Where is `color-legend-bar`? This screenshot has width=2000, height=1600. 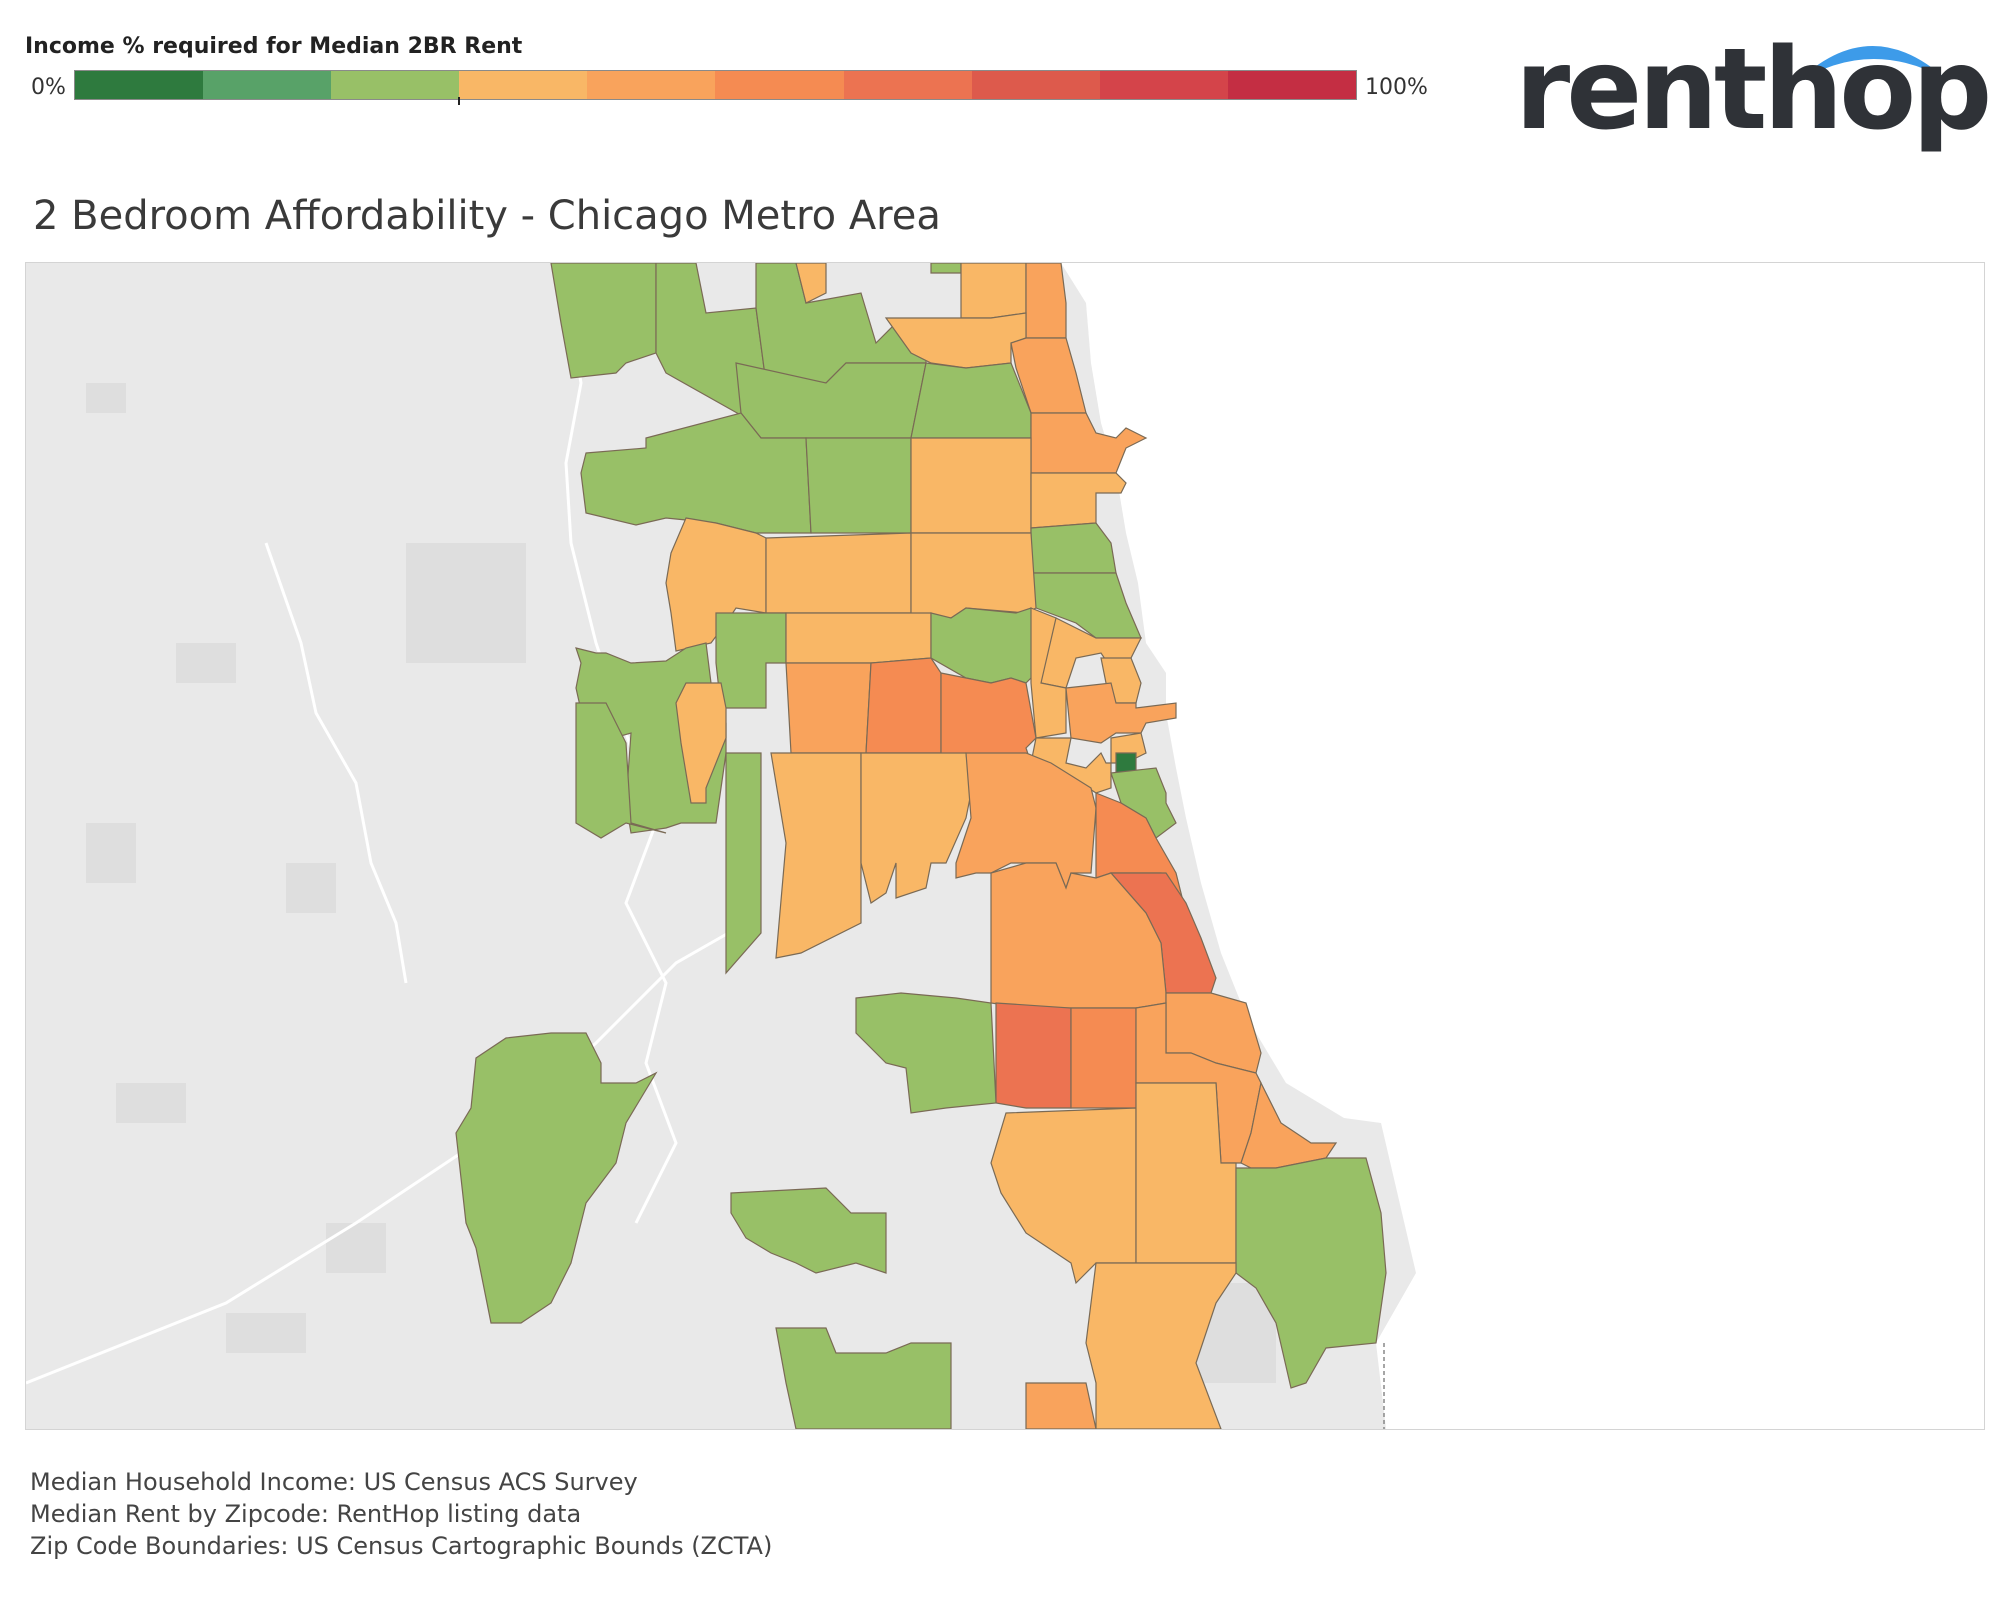 color-legend-bar is located at coordinates (715, 85).